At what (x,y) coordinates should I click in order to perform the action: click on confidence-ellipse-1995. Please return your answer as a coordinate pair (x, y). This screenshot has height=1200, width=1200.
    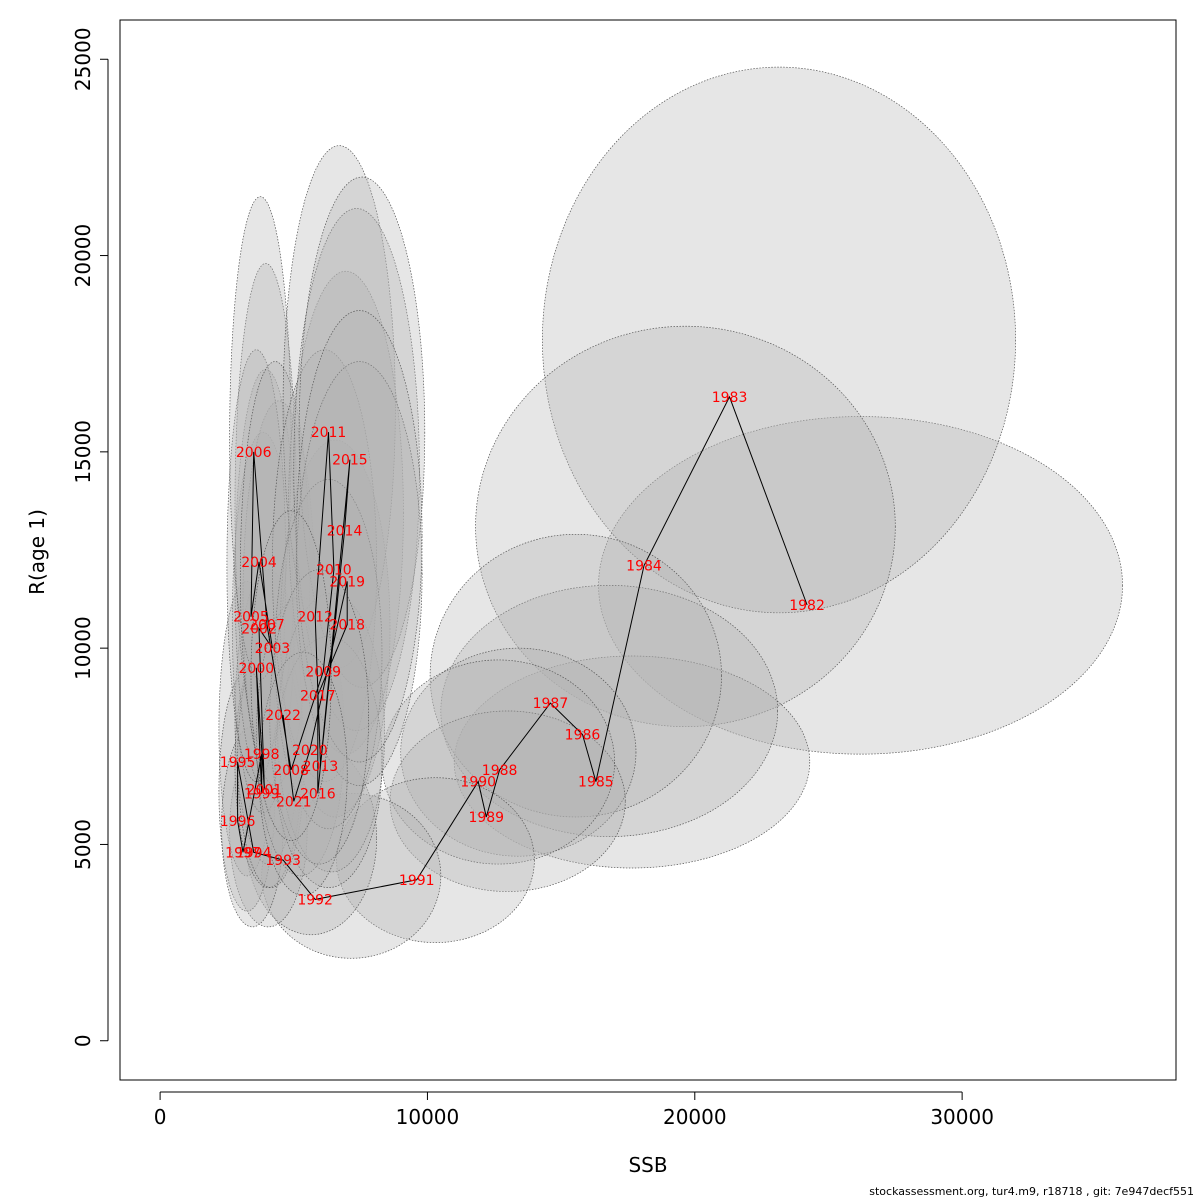
    Looking at the image, I should click on (247, 729).